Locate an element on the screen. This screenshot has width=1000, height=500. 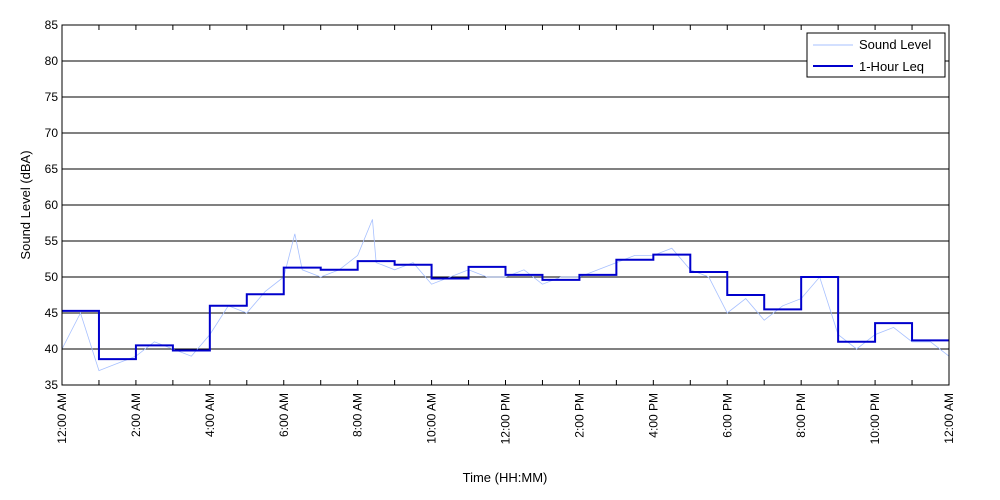
x-tick-label: 2:00 AM is located at coordinates (136, 415).